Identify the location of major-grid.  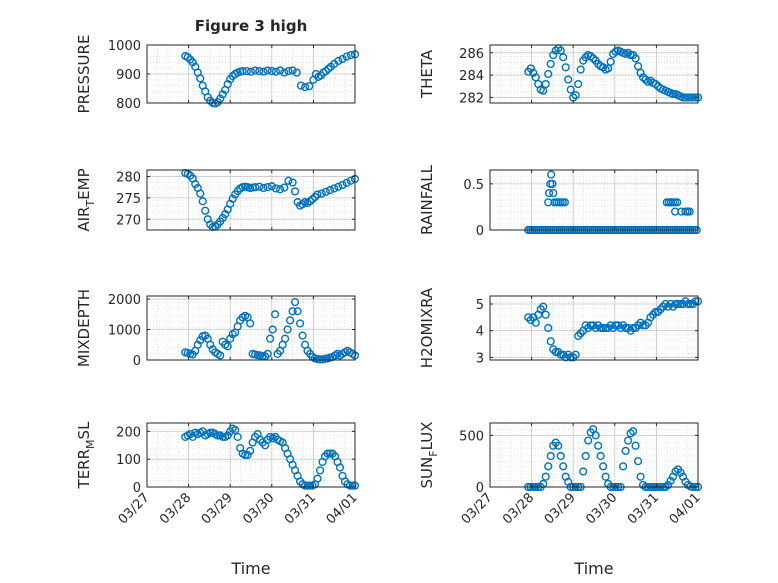
(594, 74).